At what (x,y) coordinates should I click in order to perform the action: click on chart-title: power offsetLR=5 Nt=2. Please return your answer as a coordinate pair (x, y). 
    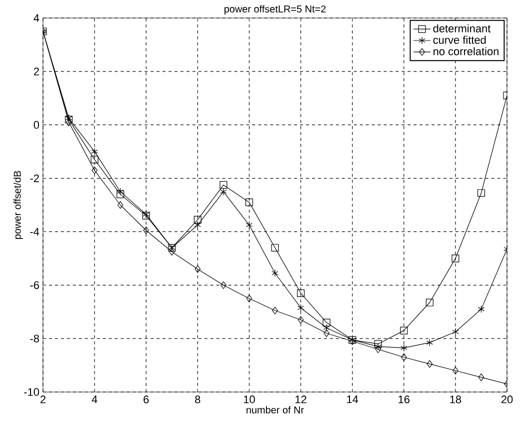
    Looking at the image, I should click on (275, 9).